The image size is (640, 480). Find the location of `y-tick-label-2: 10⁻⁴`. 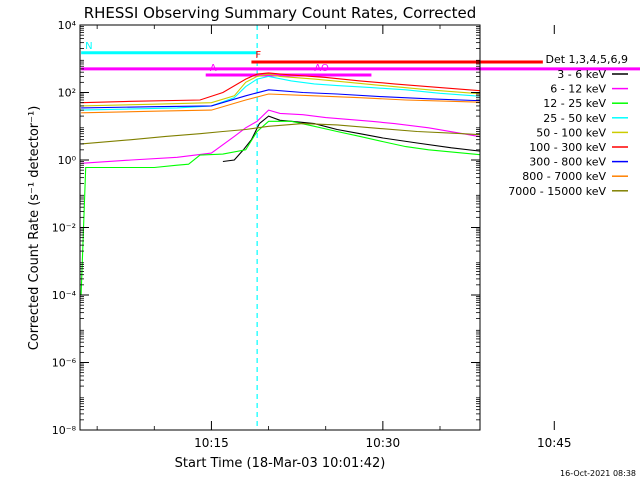

y-tick-label-2: 10⁻⁴ is located at coordinates (64, 295).